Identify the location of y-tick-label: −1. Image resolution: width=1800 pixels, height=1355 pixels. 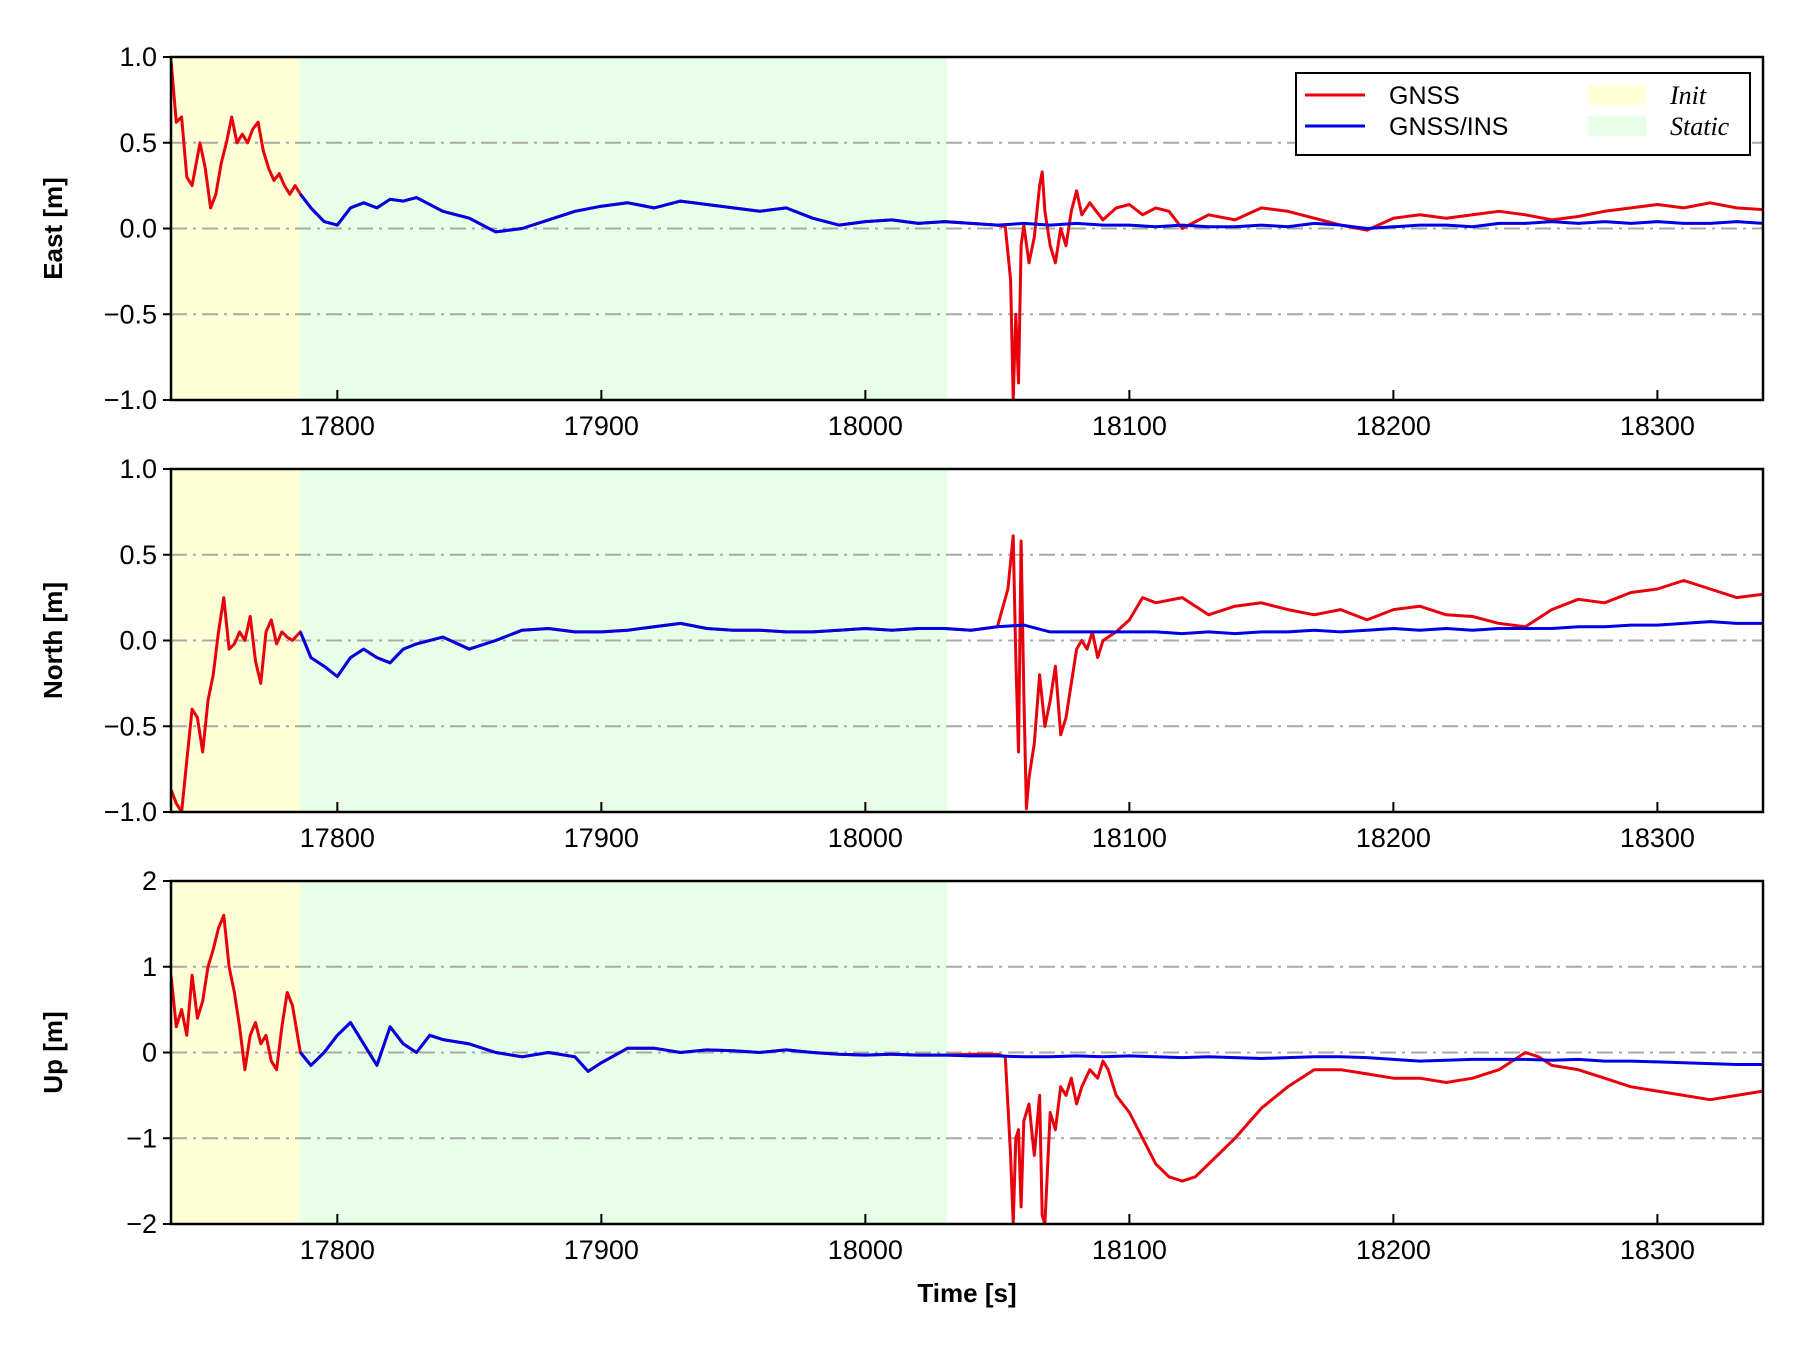
(141, 1138).